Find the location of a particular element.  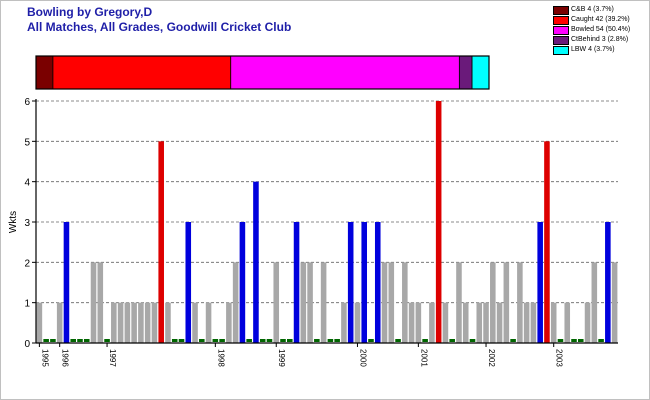

x-tick-label-2003: 2003 is located at coordinates (559, 358).